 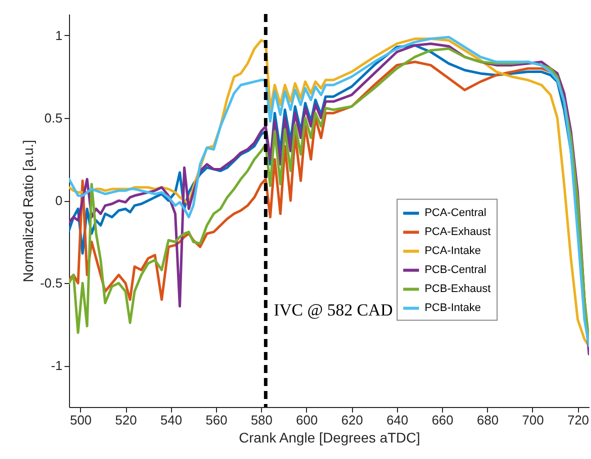 What do you see at coordinates (333, 310) in the screenshot?
I see `ref-line-label: IVC @ 582 CAD` at bounding box center [333, 310].